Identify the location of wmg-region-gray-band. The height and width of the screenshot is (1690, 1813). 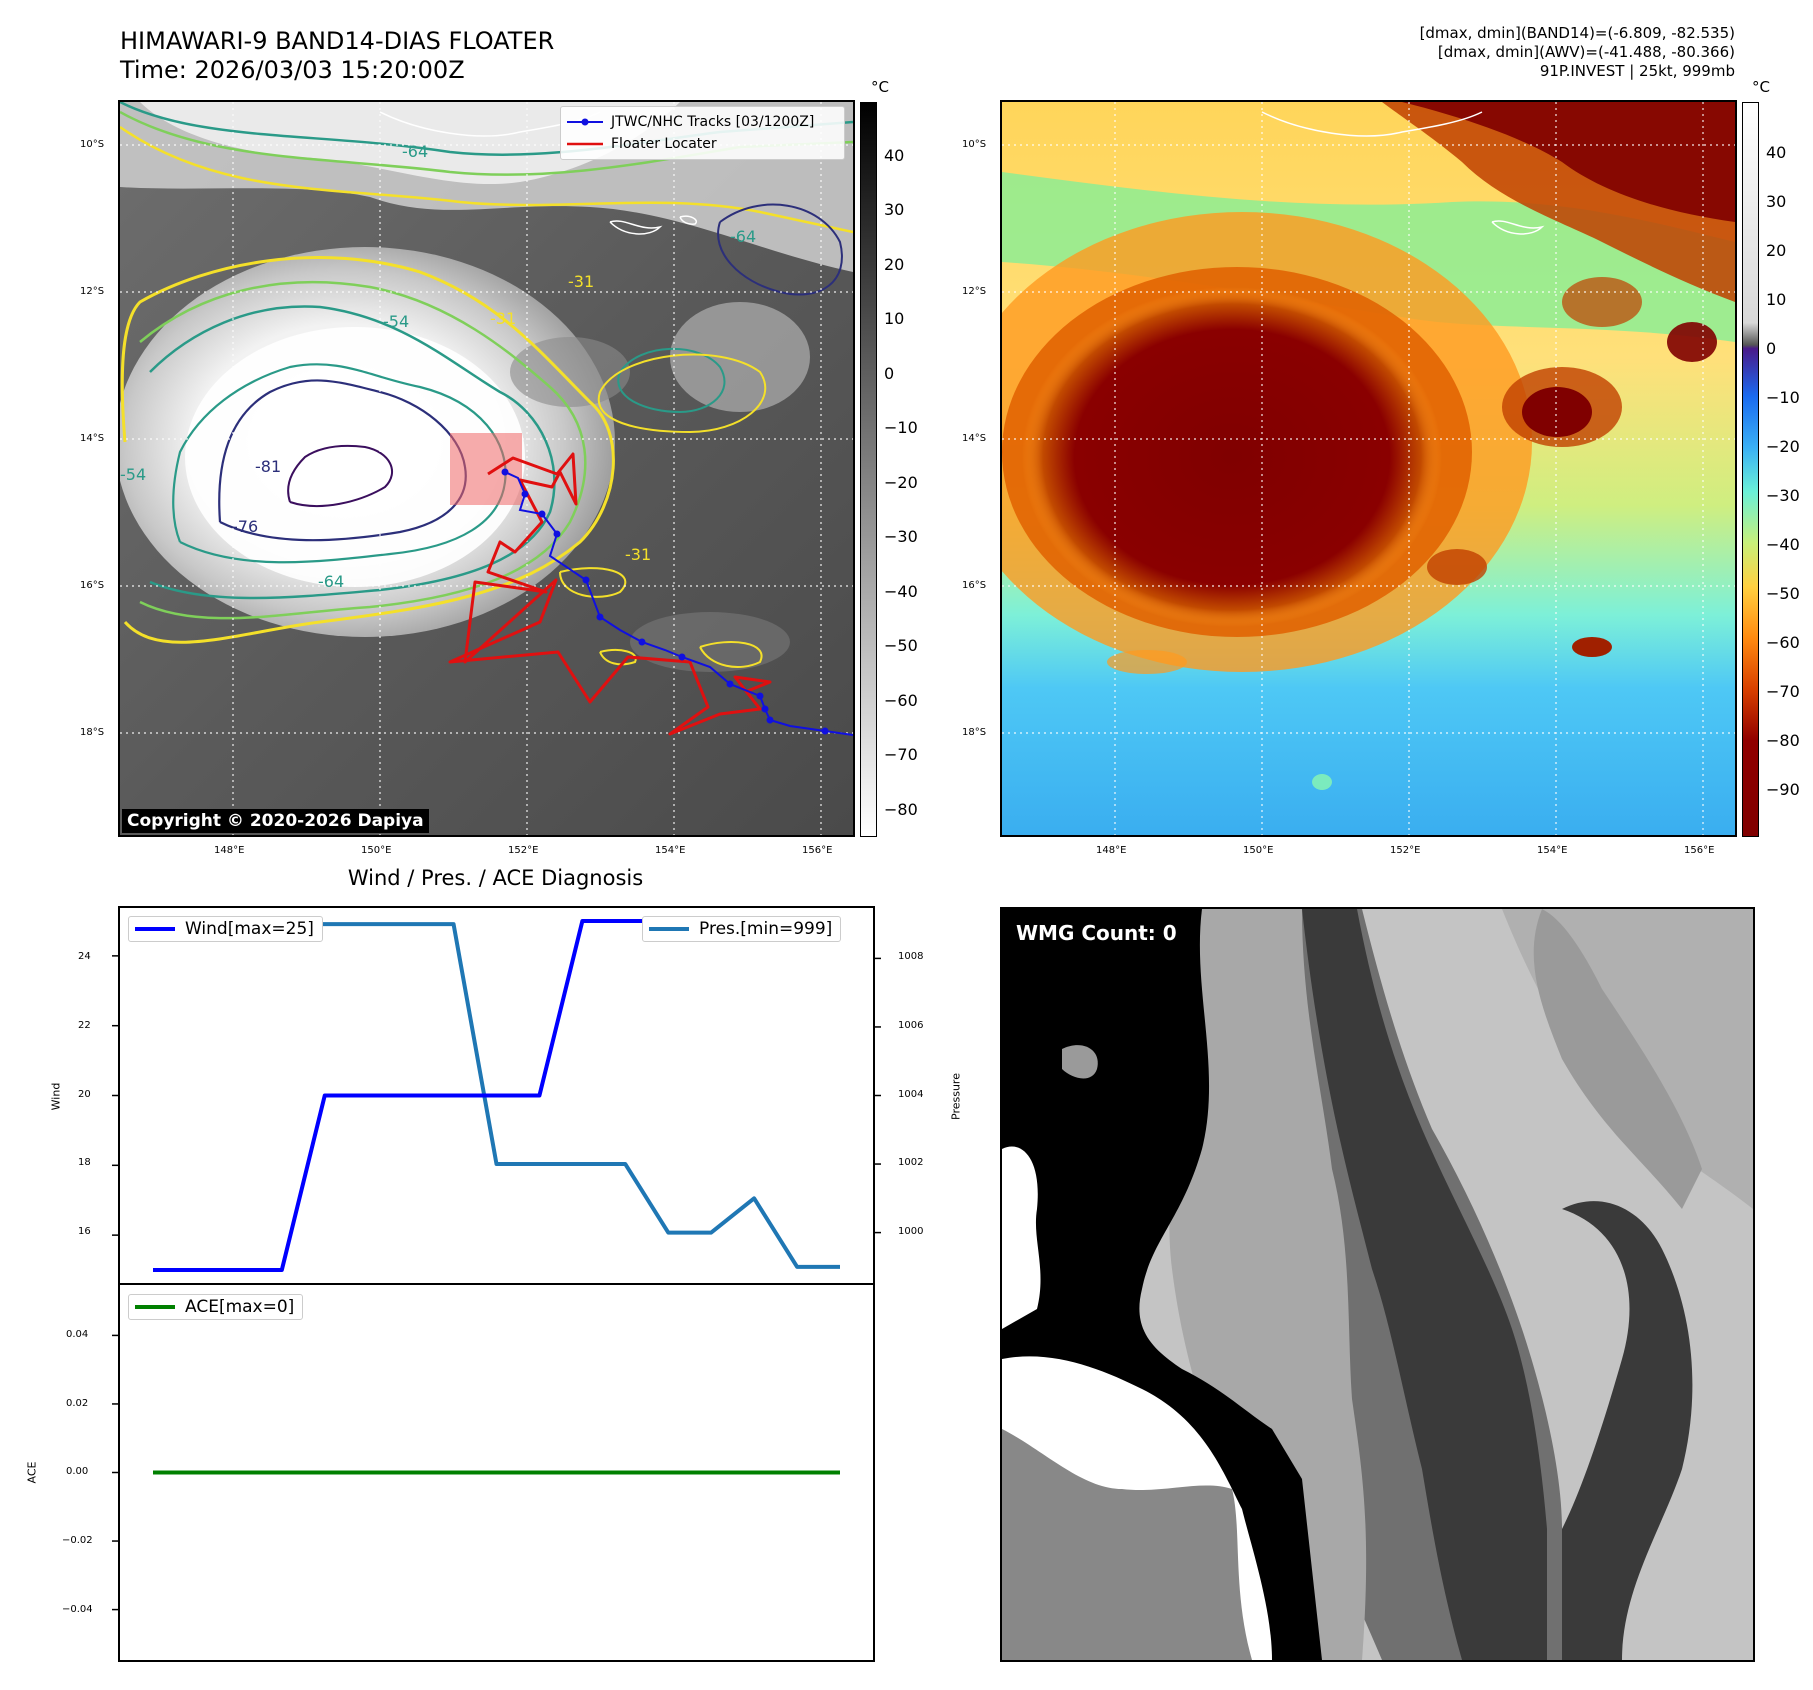
(1268, 1284).